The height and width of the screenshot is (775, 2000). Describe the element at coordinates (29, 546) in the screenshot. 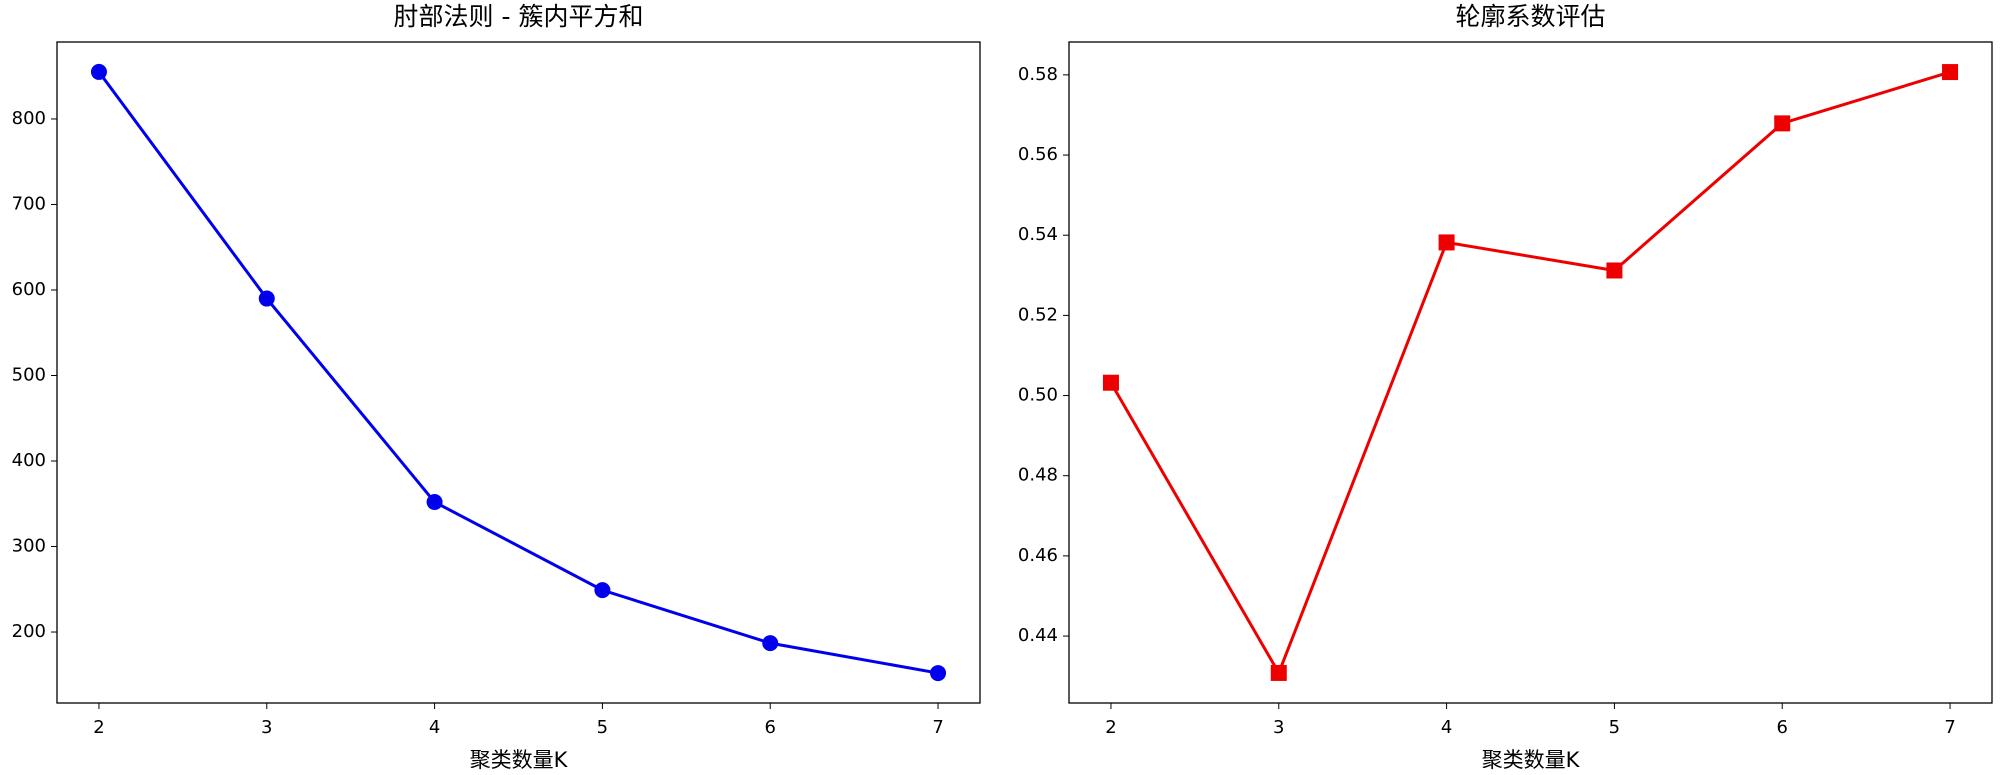

I see `y-tick-label: 300` at that location.